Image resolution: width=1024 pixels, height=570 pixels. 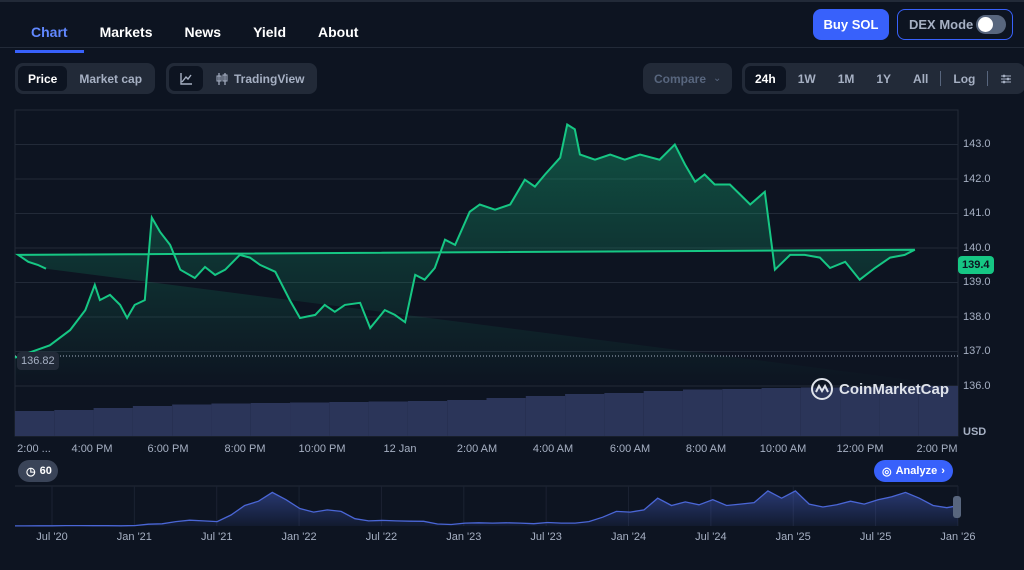 What do you see at coordinates (134, 537) in the screenshot?
I see `overview-tick-label: Jan '21` at bounding box center [134, 537].